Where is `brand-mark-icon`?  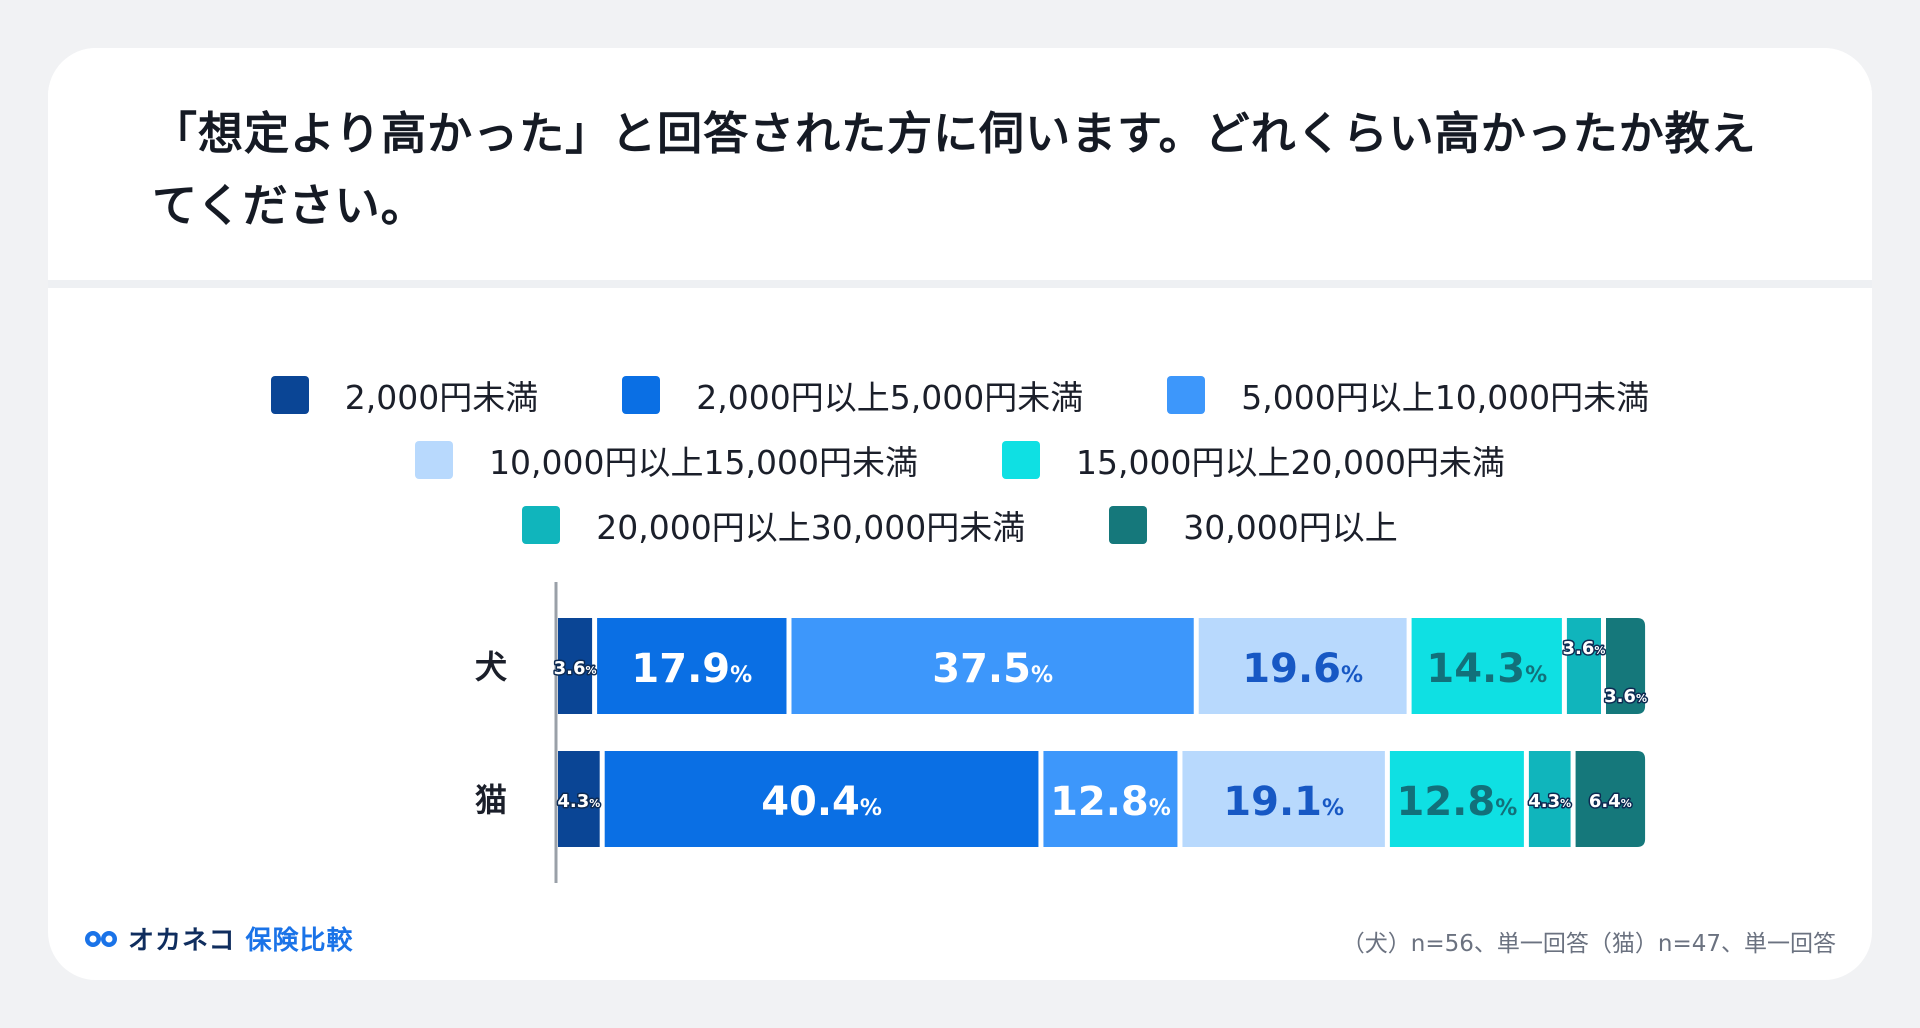
brand-mark-icon is located at coordinates (101, 938).